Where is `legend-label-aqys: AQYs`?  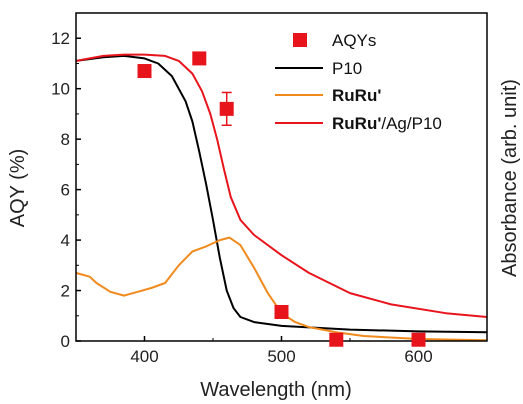 legend-label-aqys: AQYs is located at coordinates (354, 40).